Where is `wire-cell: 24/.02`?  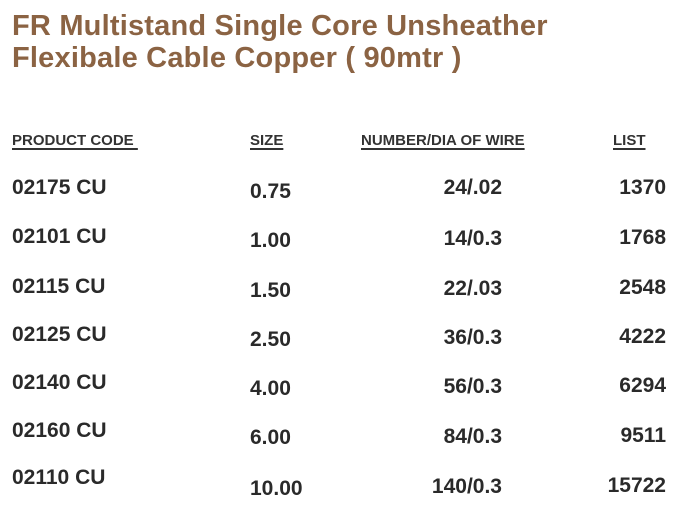 wire-cell: 24/.02 is located at coordinates (472, 187).